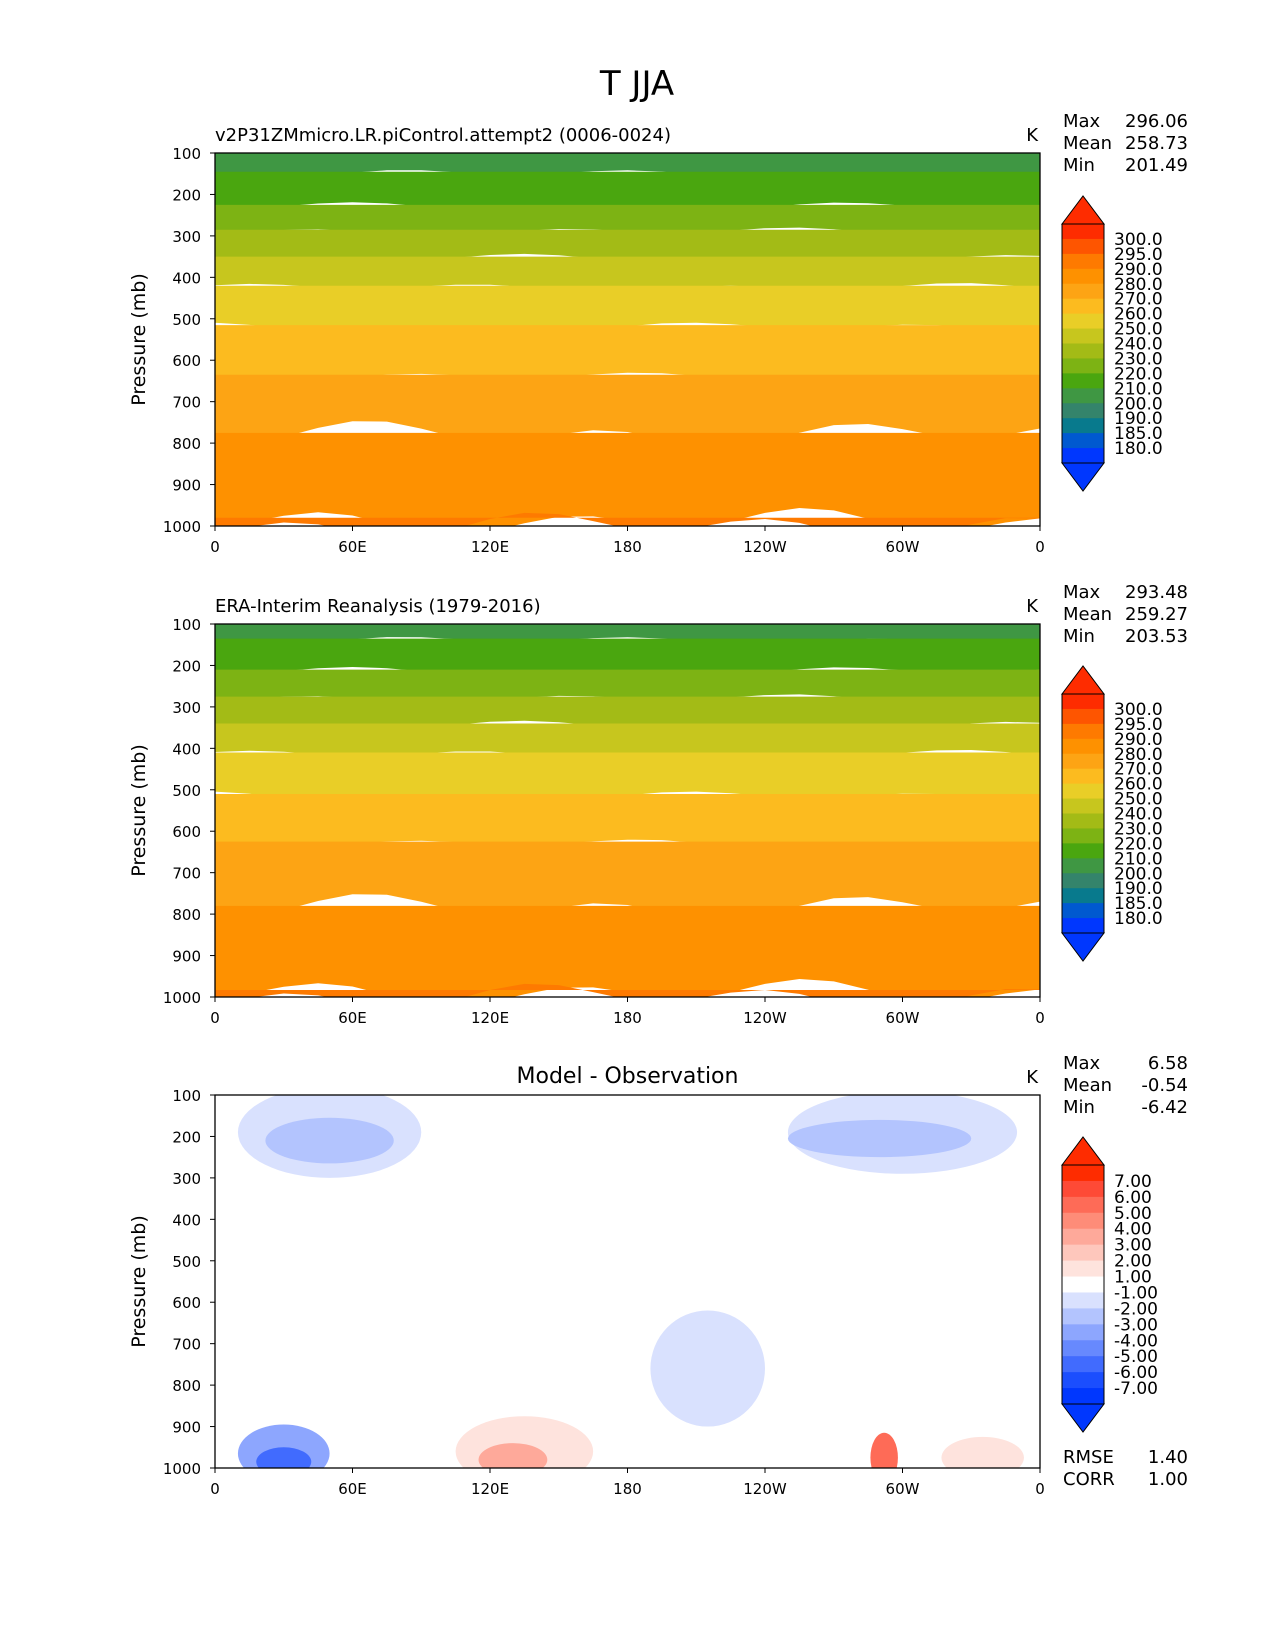  Describe the element at coordinates (1138, 434) in the screenshot. I see `colorbar-label: 185.0` at that location.